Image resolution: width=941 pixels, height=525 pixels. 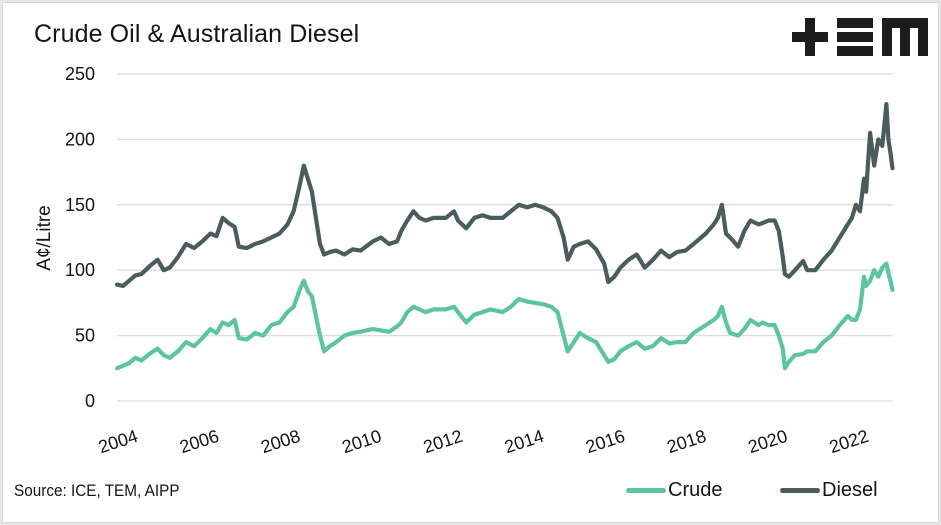 I want to click on legend-item-diesel: Diesel, so click(x=829, y=490).